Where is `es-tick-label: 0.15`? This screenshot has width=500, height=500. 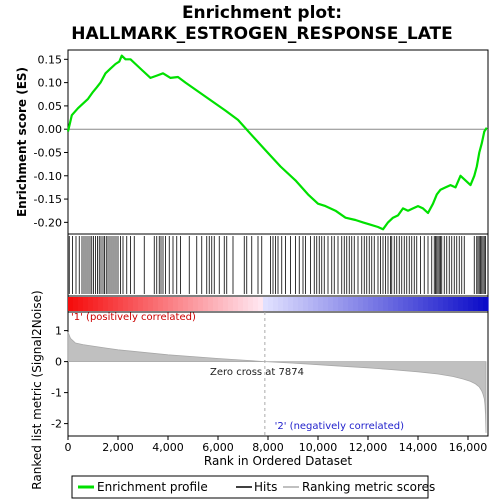 es-tick-label: 0.15 is located at coordinates (50, 59).